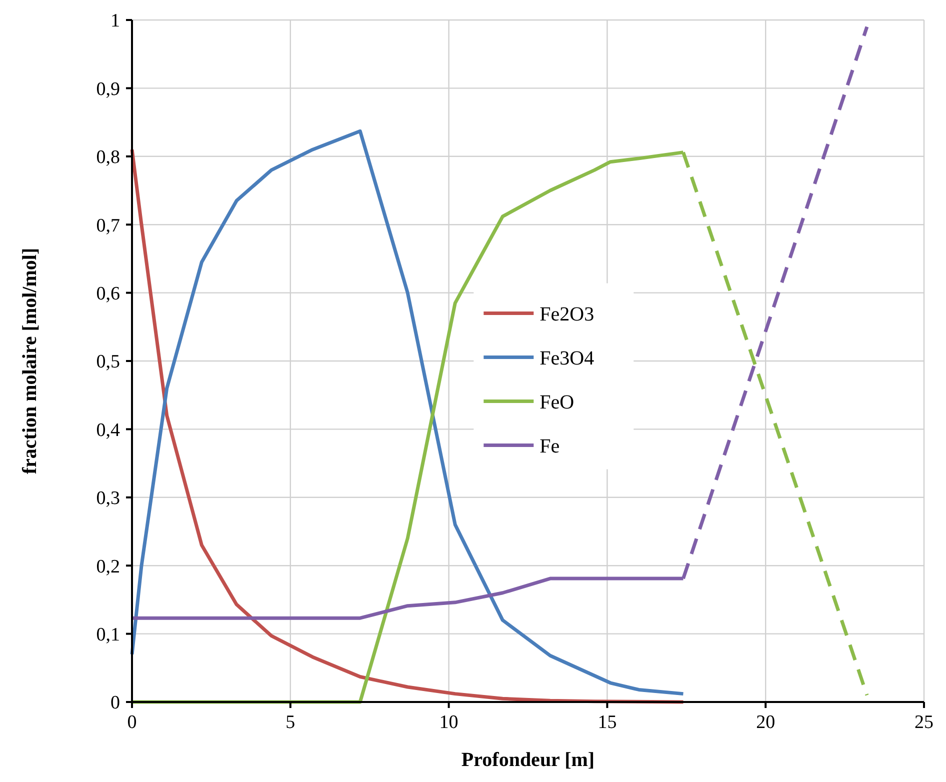 The image size is (946, 782). Describe the element at coordinates (766, 722) in the screenshot. I see `x-tick-label: 20` at that location.